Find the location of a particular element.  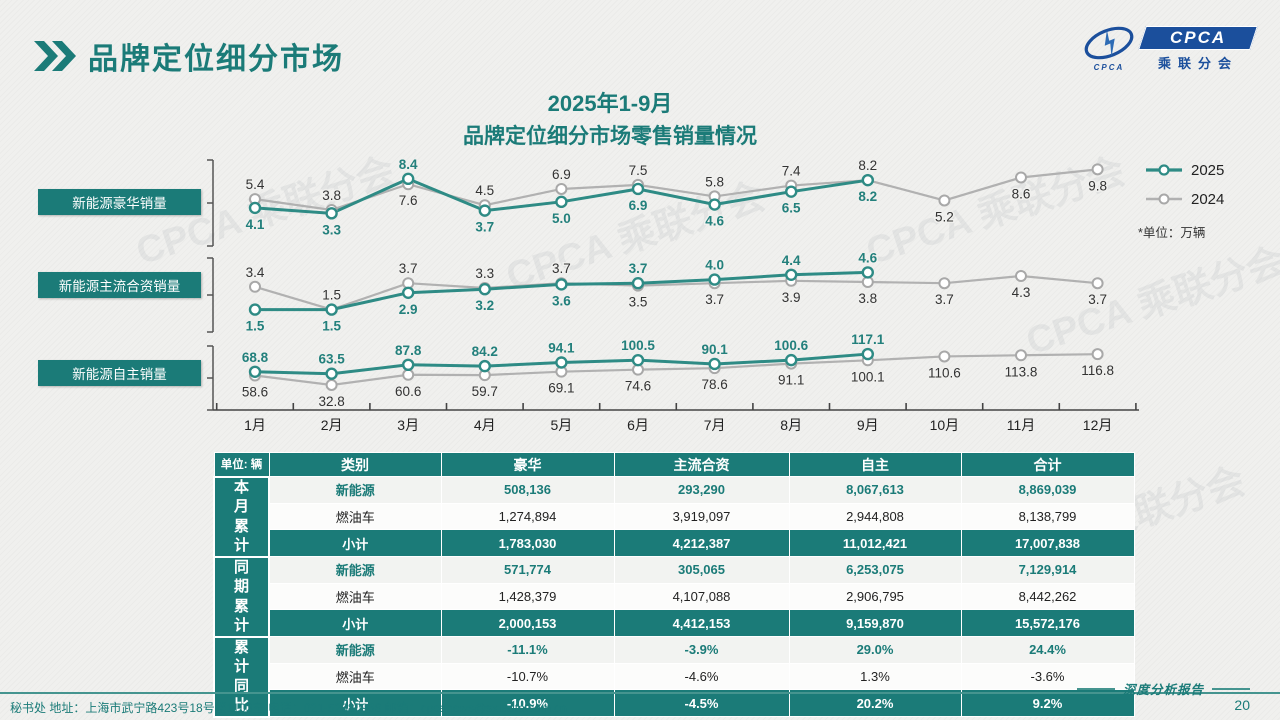

svg-text: 3.5 is located at coordinates (638, 302).